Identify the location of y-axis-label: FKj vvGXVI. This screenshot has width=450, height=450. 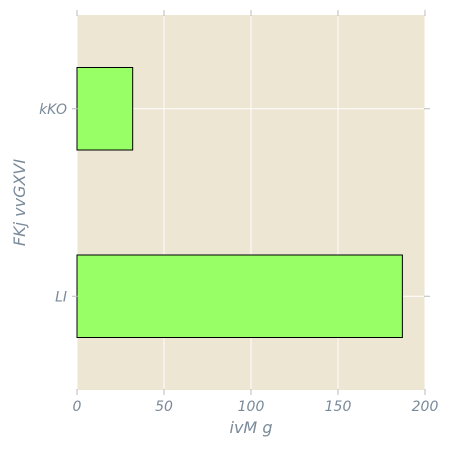
(19, 202).